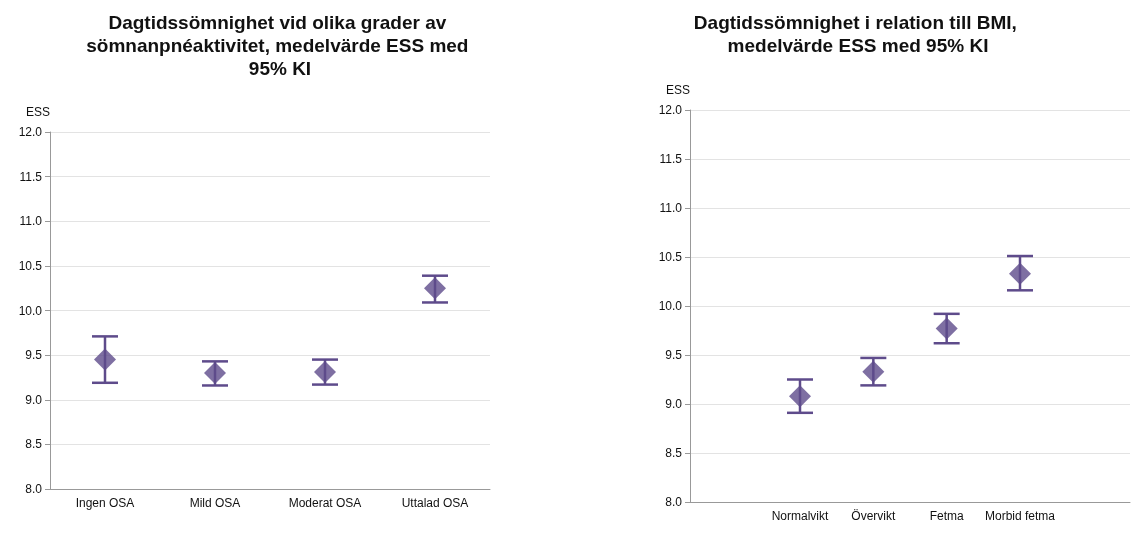 Image resolution: width=1144 pixels, height=547 pixels. I want to click on x-tick-label: Uttalad OSA, so click(435, 503).